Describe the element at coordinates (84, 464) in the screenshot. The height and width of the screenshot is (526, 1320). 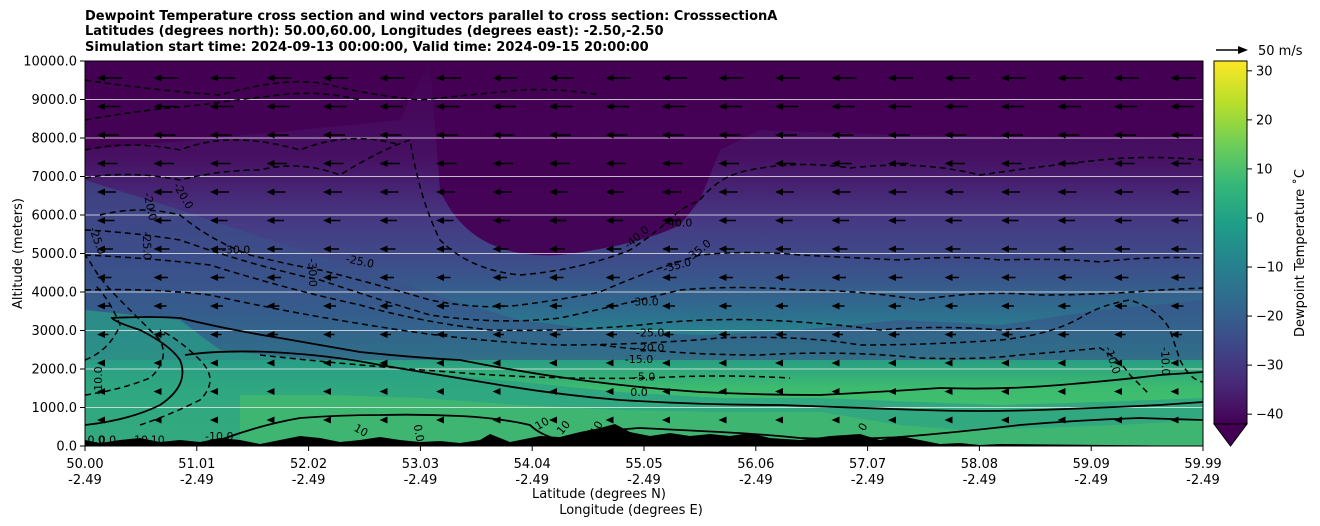
I see `x-tick-label-lat: 50.00` at that location.